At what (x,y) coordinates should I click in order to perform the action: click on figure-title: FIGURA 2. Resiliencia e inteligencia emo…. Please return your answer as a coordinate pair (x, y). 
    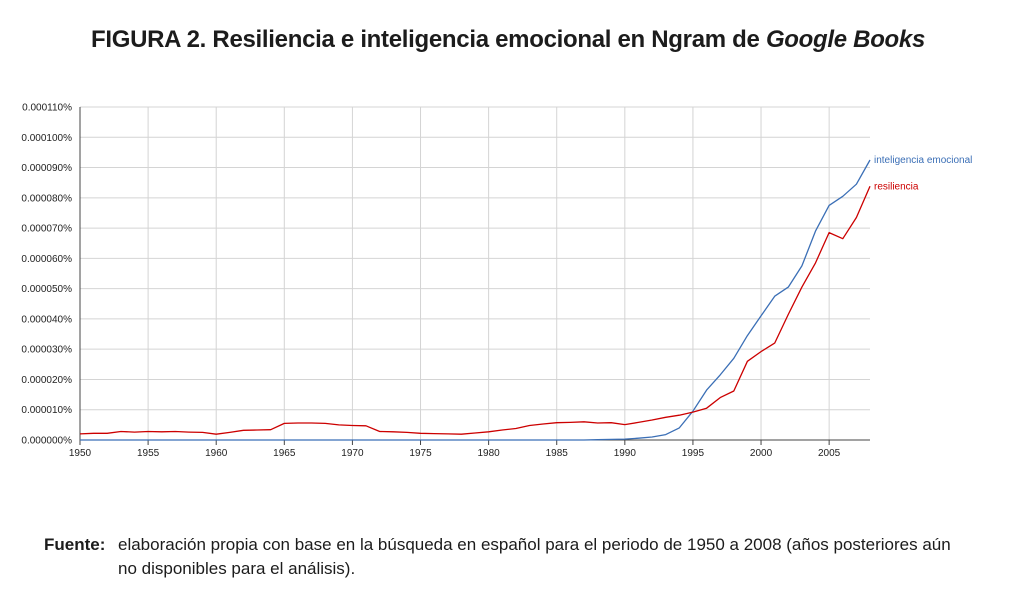
    Looking at the image, I should click on (508, 40).